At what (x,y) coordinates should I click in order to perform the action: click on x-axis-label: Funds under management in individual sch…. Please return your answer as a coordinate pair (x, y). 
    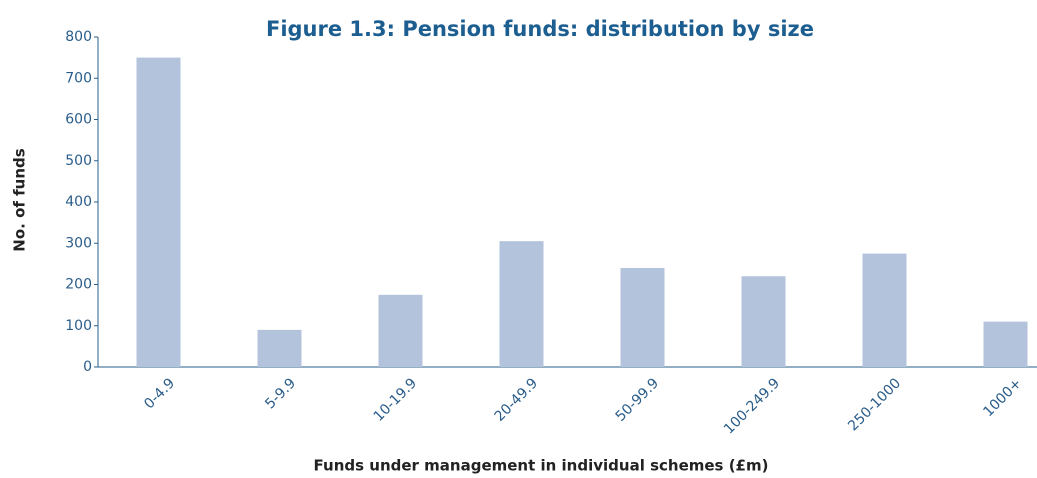
    Looking at the image, I should click on (541, 466).